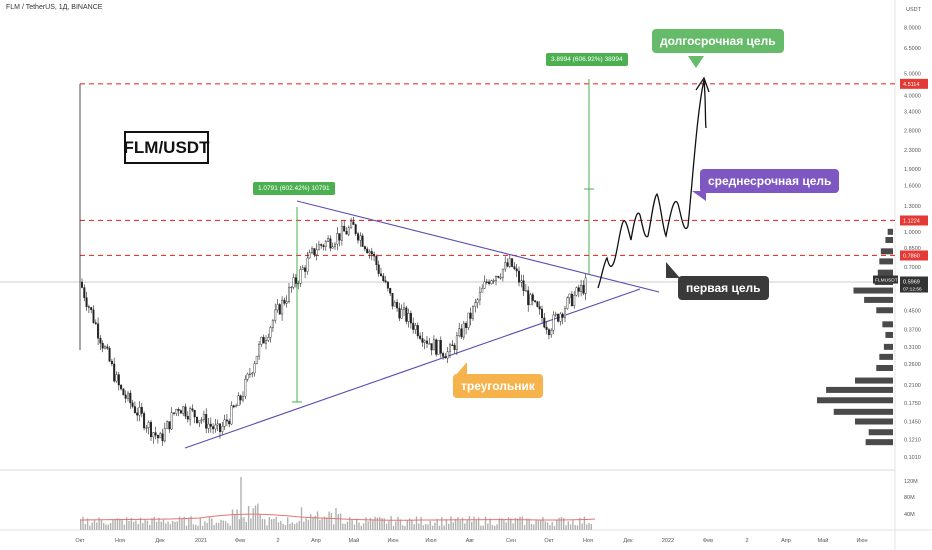 This screenshot has height=550, width=932. Describe the element at coordinates (914, 284) in the screenshot. I see `last-price-badge-bg` at that location.